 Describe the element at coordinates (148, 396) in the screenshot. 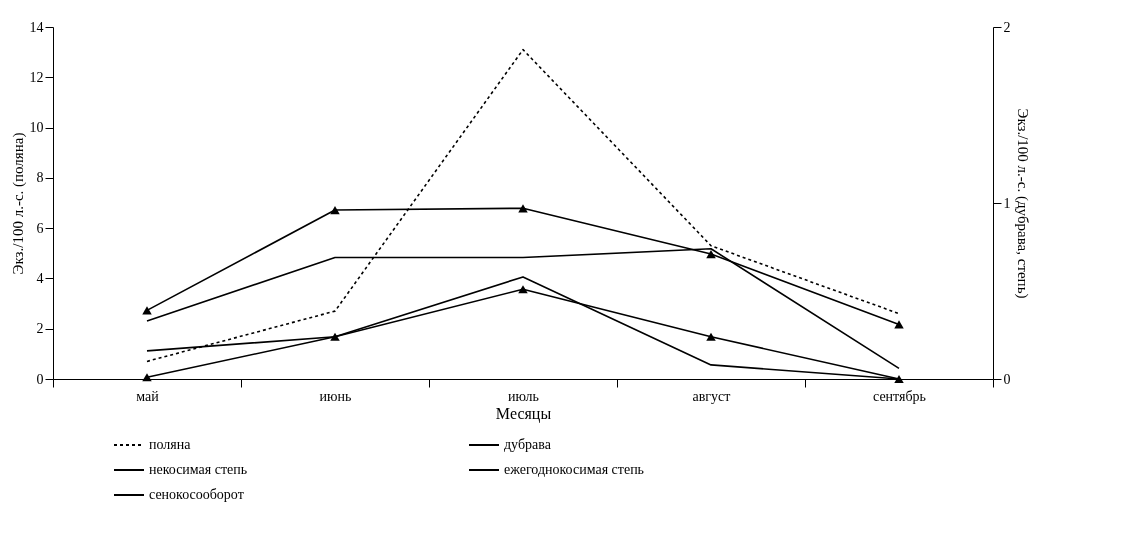

I see `x-tick-label: май` at that location.